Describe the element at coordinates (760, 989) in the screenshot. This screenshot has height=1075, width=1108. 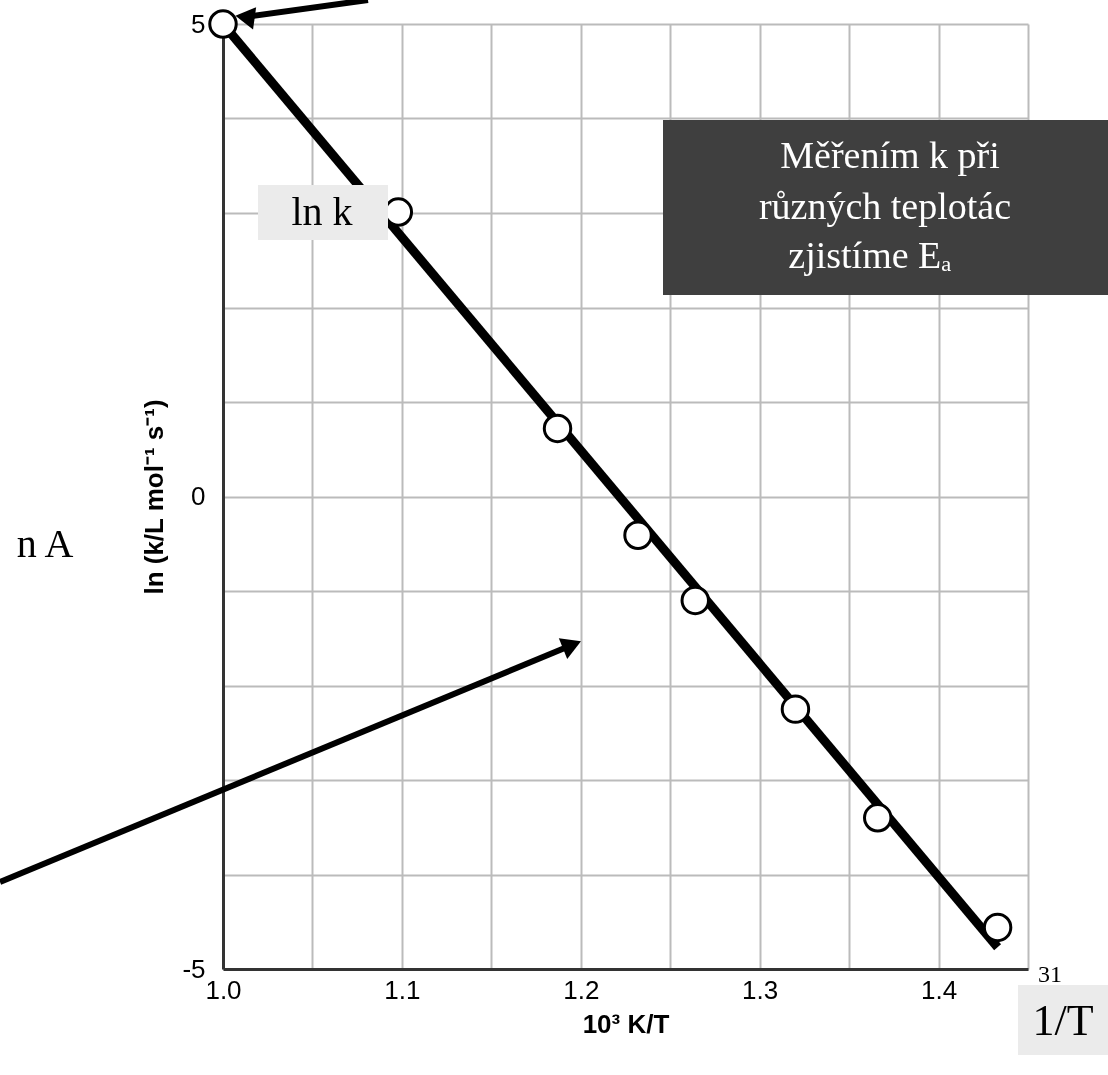
I see `x-tick-label: 1.3` at that location.